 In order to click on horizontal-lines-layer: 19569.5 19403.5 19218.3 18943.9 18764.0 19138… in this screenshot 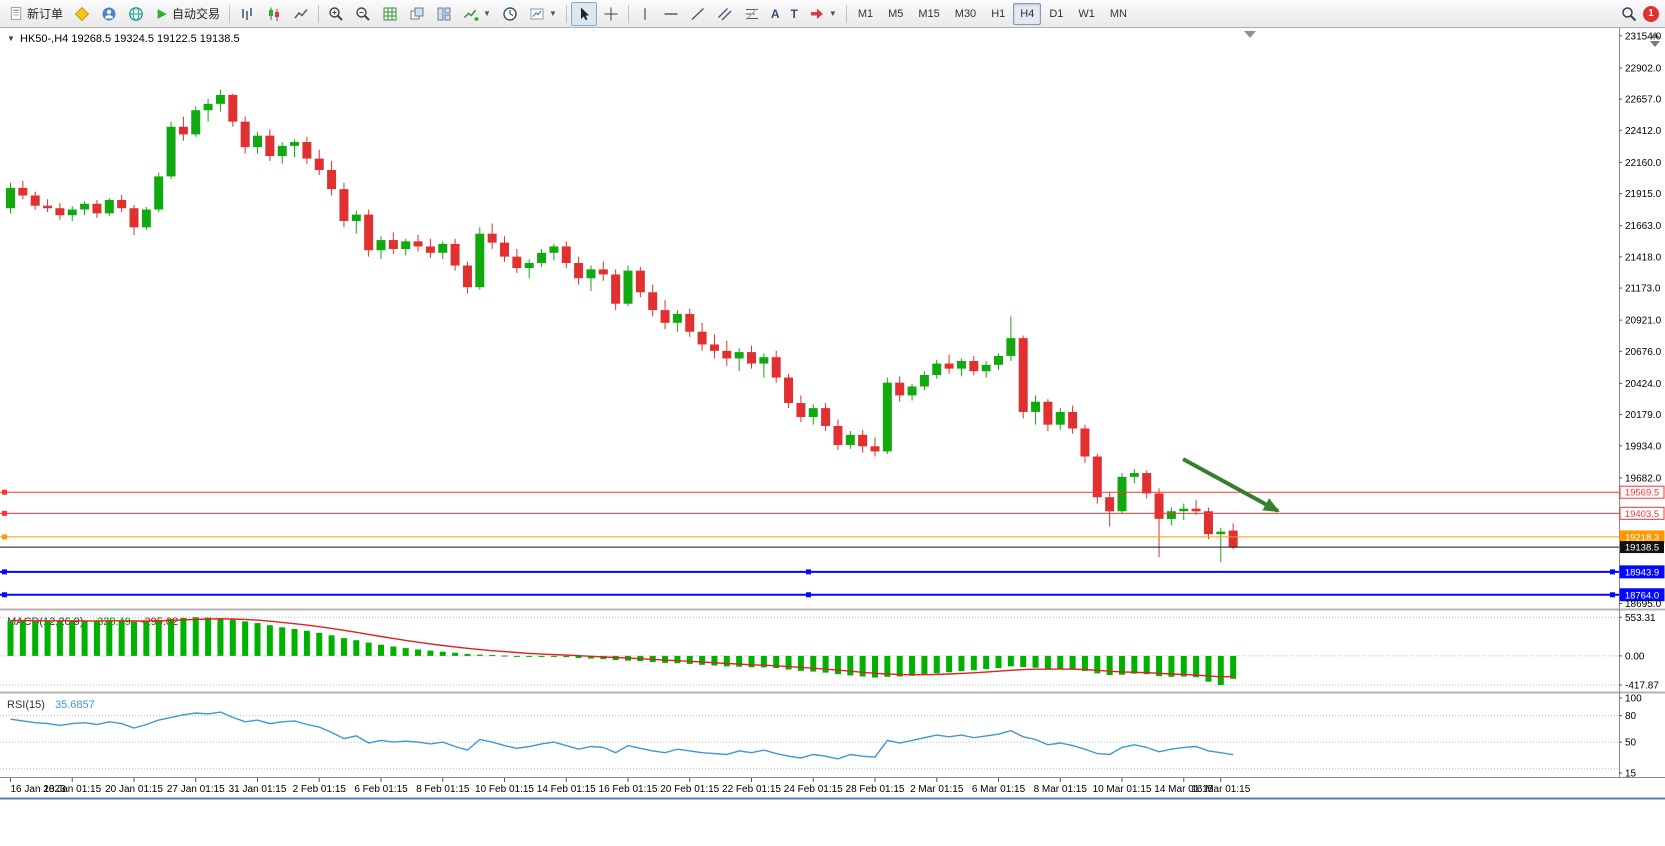, I will do `click(832, 543)`.